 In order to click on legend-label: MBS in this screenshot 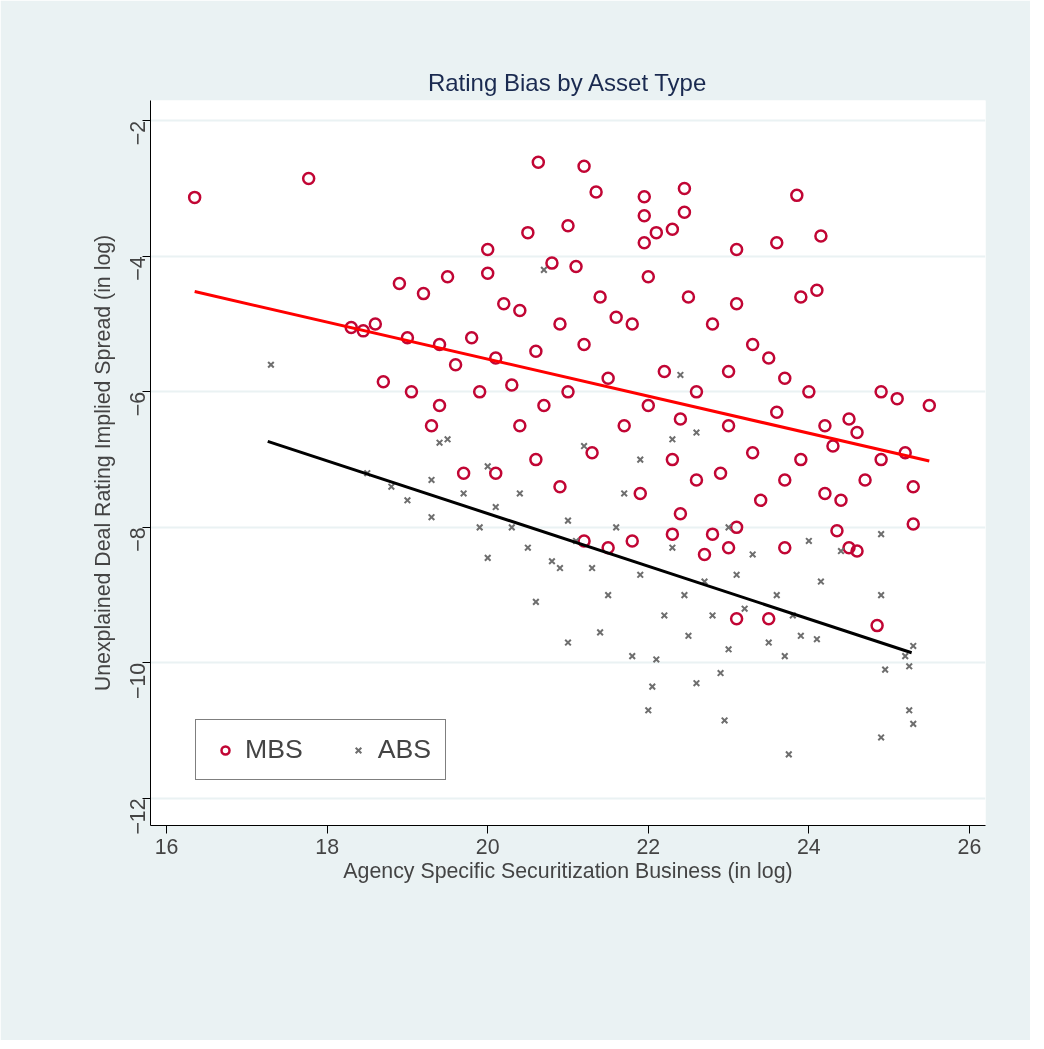, I will do `click(274, 749)`.